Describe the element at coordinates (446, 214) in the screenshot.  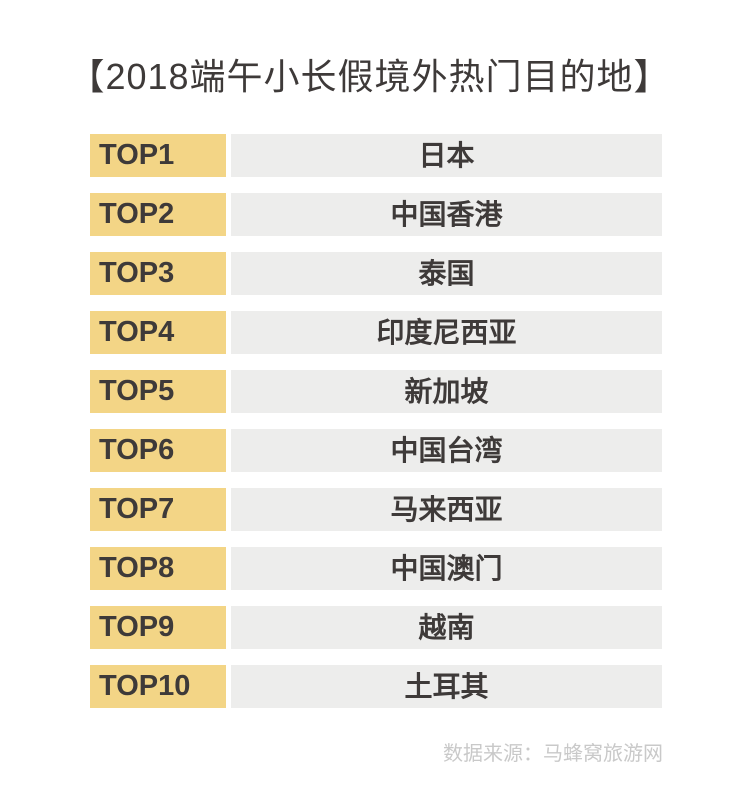
I see `destination-cell: 中国香港` at that location.